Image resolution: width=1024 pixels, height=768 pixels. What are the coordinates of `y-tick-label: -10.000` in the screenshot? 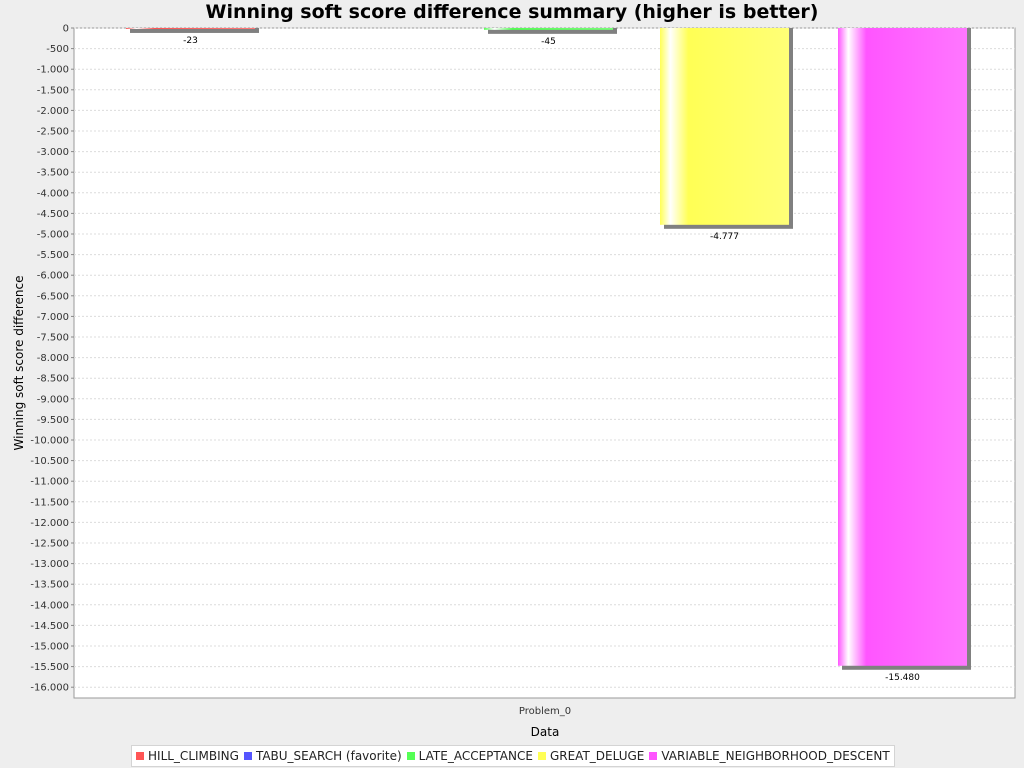 It's located at (49, 441).